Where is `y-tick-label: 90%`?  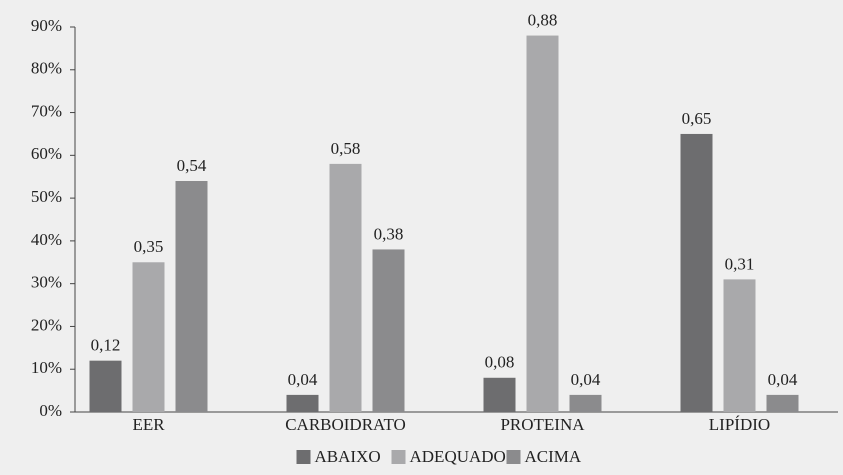
y-tick-label: 90% is located at coordinates (46, 25).